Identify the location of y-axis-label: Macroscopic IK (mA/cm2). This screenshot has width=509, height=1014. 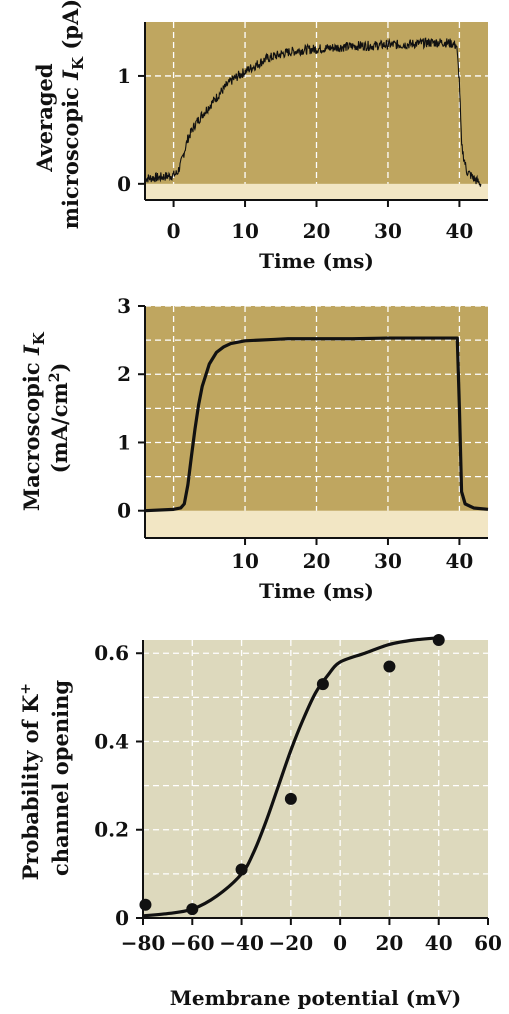
(45, 418).